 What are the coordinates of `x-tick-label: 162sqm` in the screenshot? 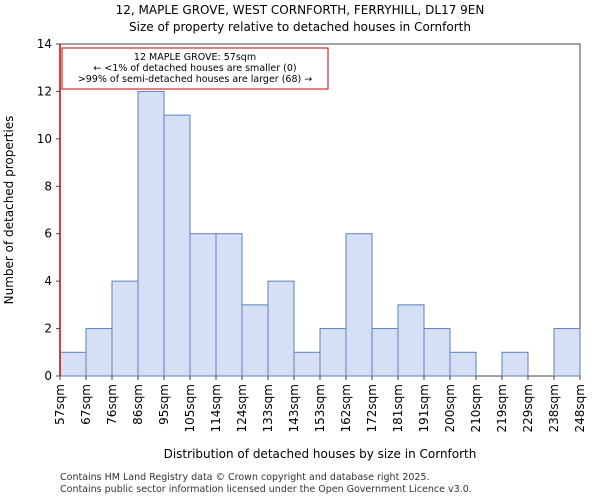 It's located at (346, 408).